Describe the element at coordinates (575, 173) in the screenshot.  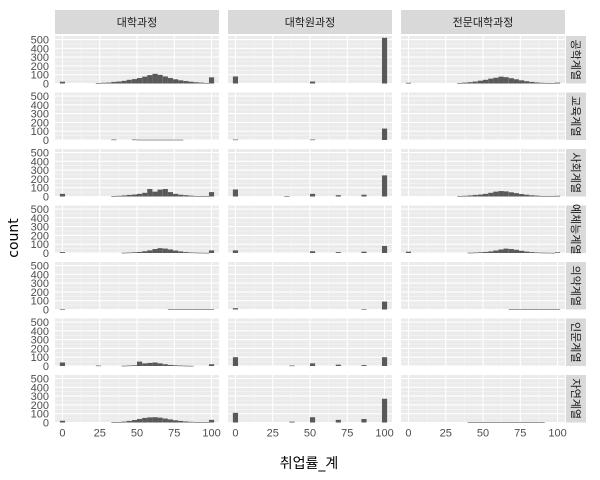
I see `row-strip-label: 사회계열` at that location.